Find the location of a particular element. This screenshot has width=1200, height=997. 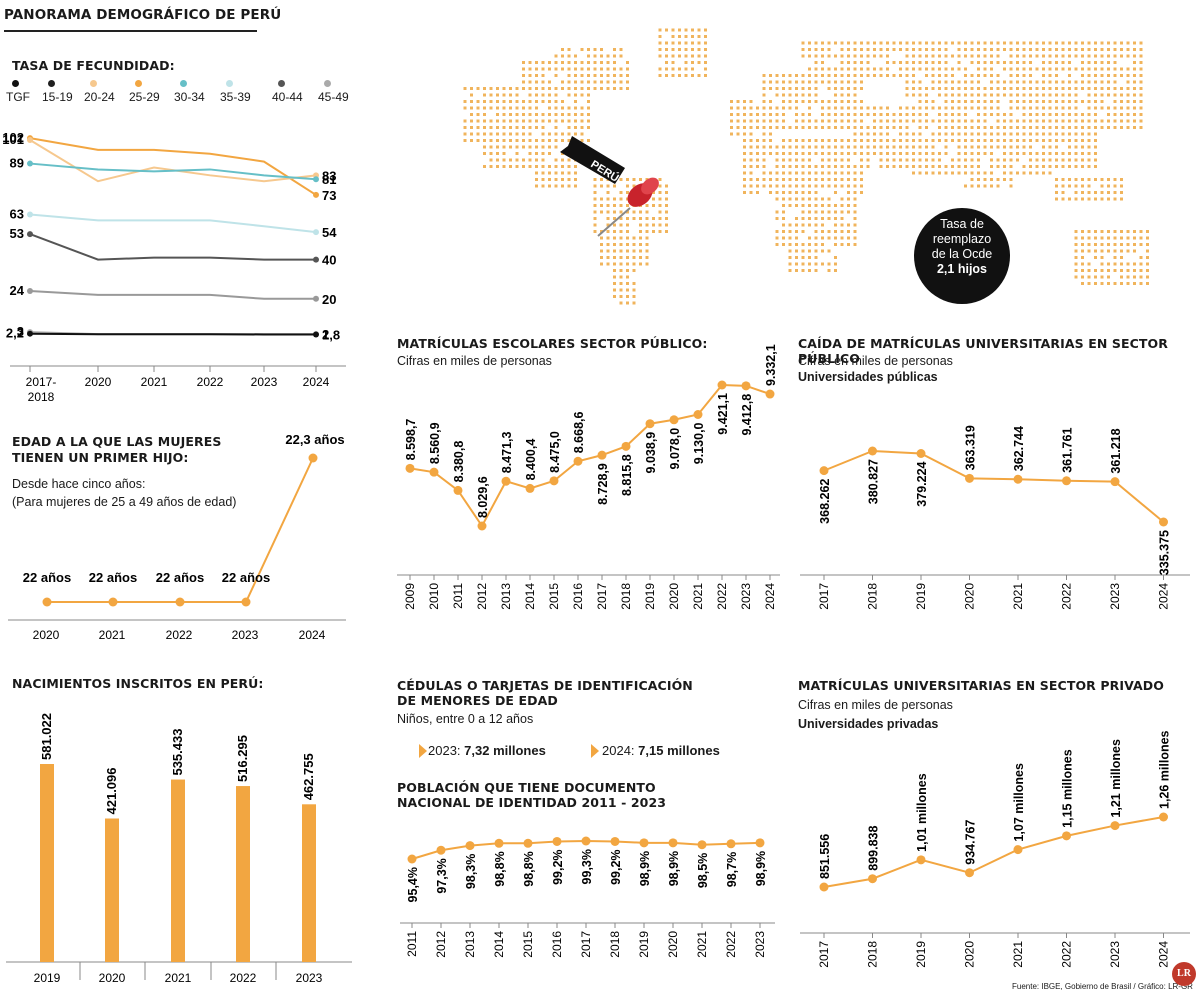

series-start-dot is located at coordinates (30, 234).